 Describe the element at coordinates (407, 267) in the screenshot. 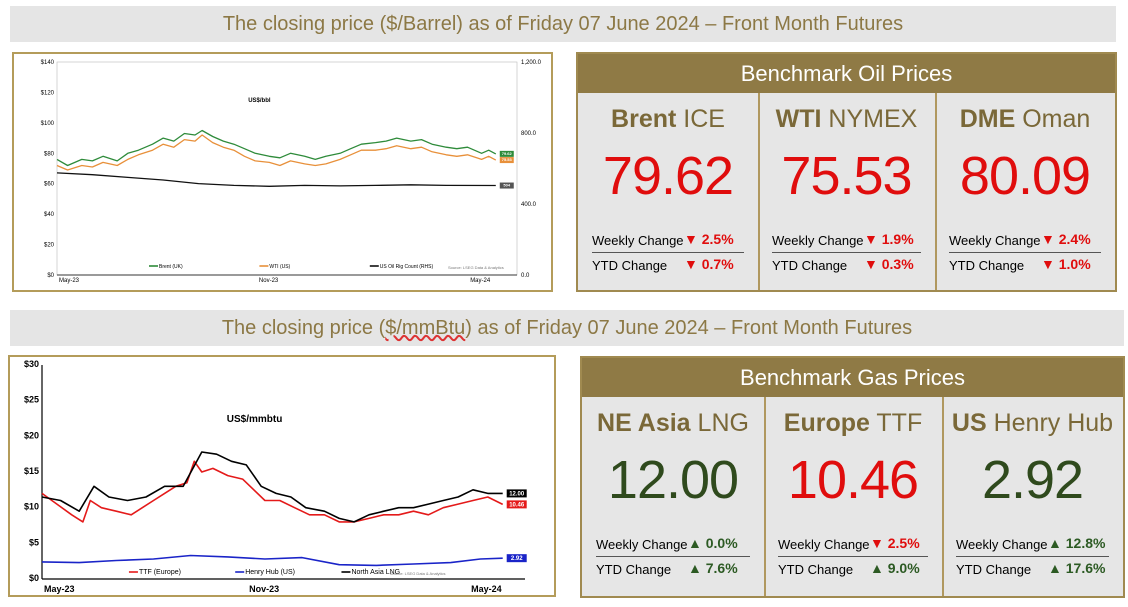

I see `legend-label: US Oil Rig Count (RHS)` at that location.